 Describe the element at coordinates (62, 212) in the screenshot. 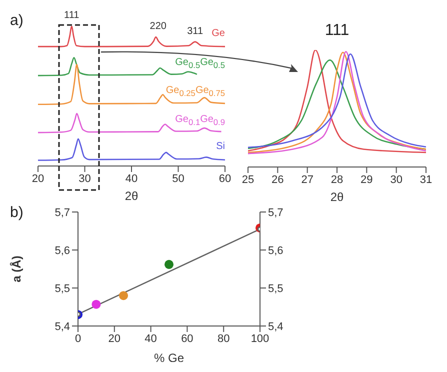

I see `y-tick-label: 5,7` at that location.